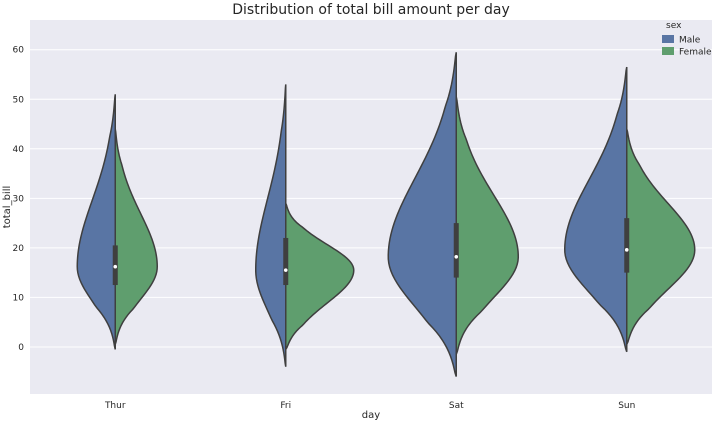 The image size is (720, 424). What do you see at coordinates (19, 298) in the screenshot?
I see `y-tick-label: 10` at bounding box center [19, 298].